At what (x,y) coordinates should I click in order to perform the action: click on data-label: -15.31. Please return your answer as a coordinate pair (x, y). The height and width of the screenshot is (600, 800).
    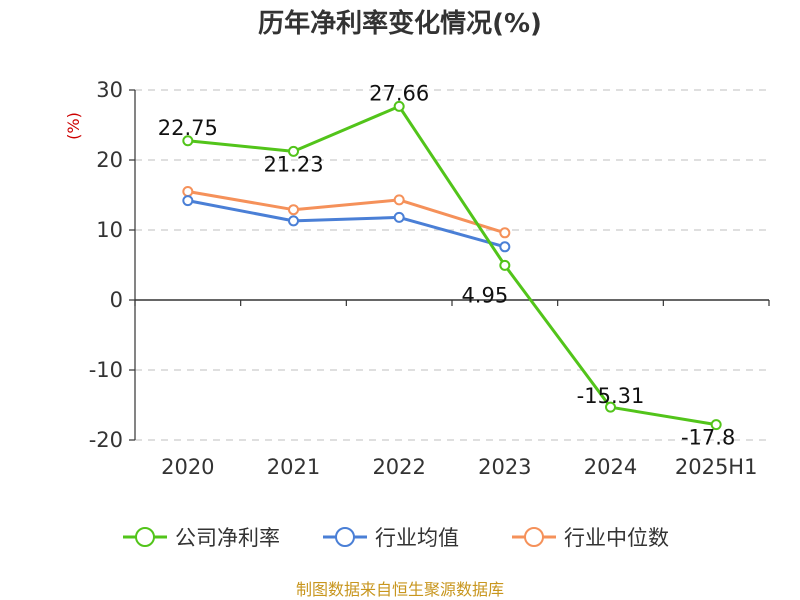
    Looking at the image, I should click on (611, 396).